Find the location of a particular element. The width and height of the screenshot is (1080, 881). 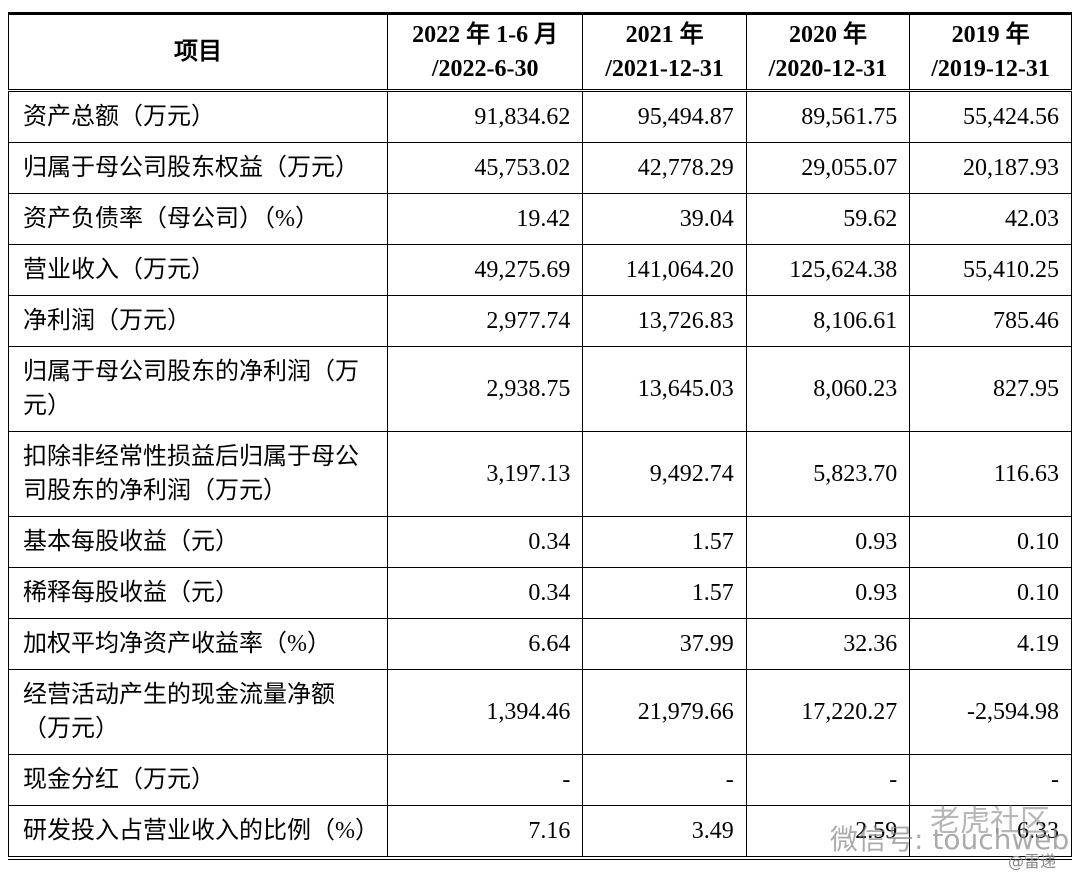

cell-value: 55,410.25 is located at coordinates (990, 270).